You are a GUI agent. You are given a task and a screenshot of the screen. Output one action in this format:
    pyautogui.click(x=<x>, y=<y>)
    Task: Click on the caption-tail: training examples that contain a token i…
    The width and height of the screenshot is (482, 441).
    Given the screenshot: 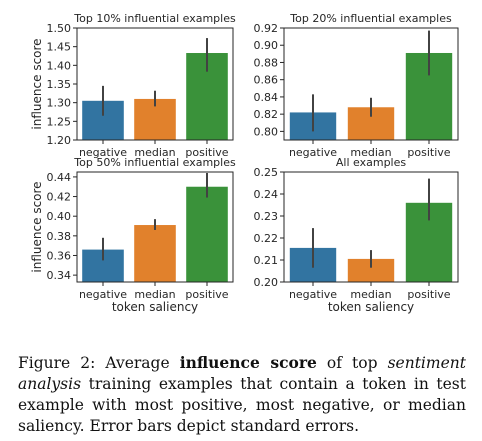 What is the action you would take?
    pyautogui.click(x=242, y=404)
    